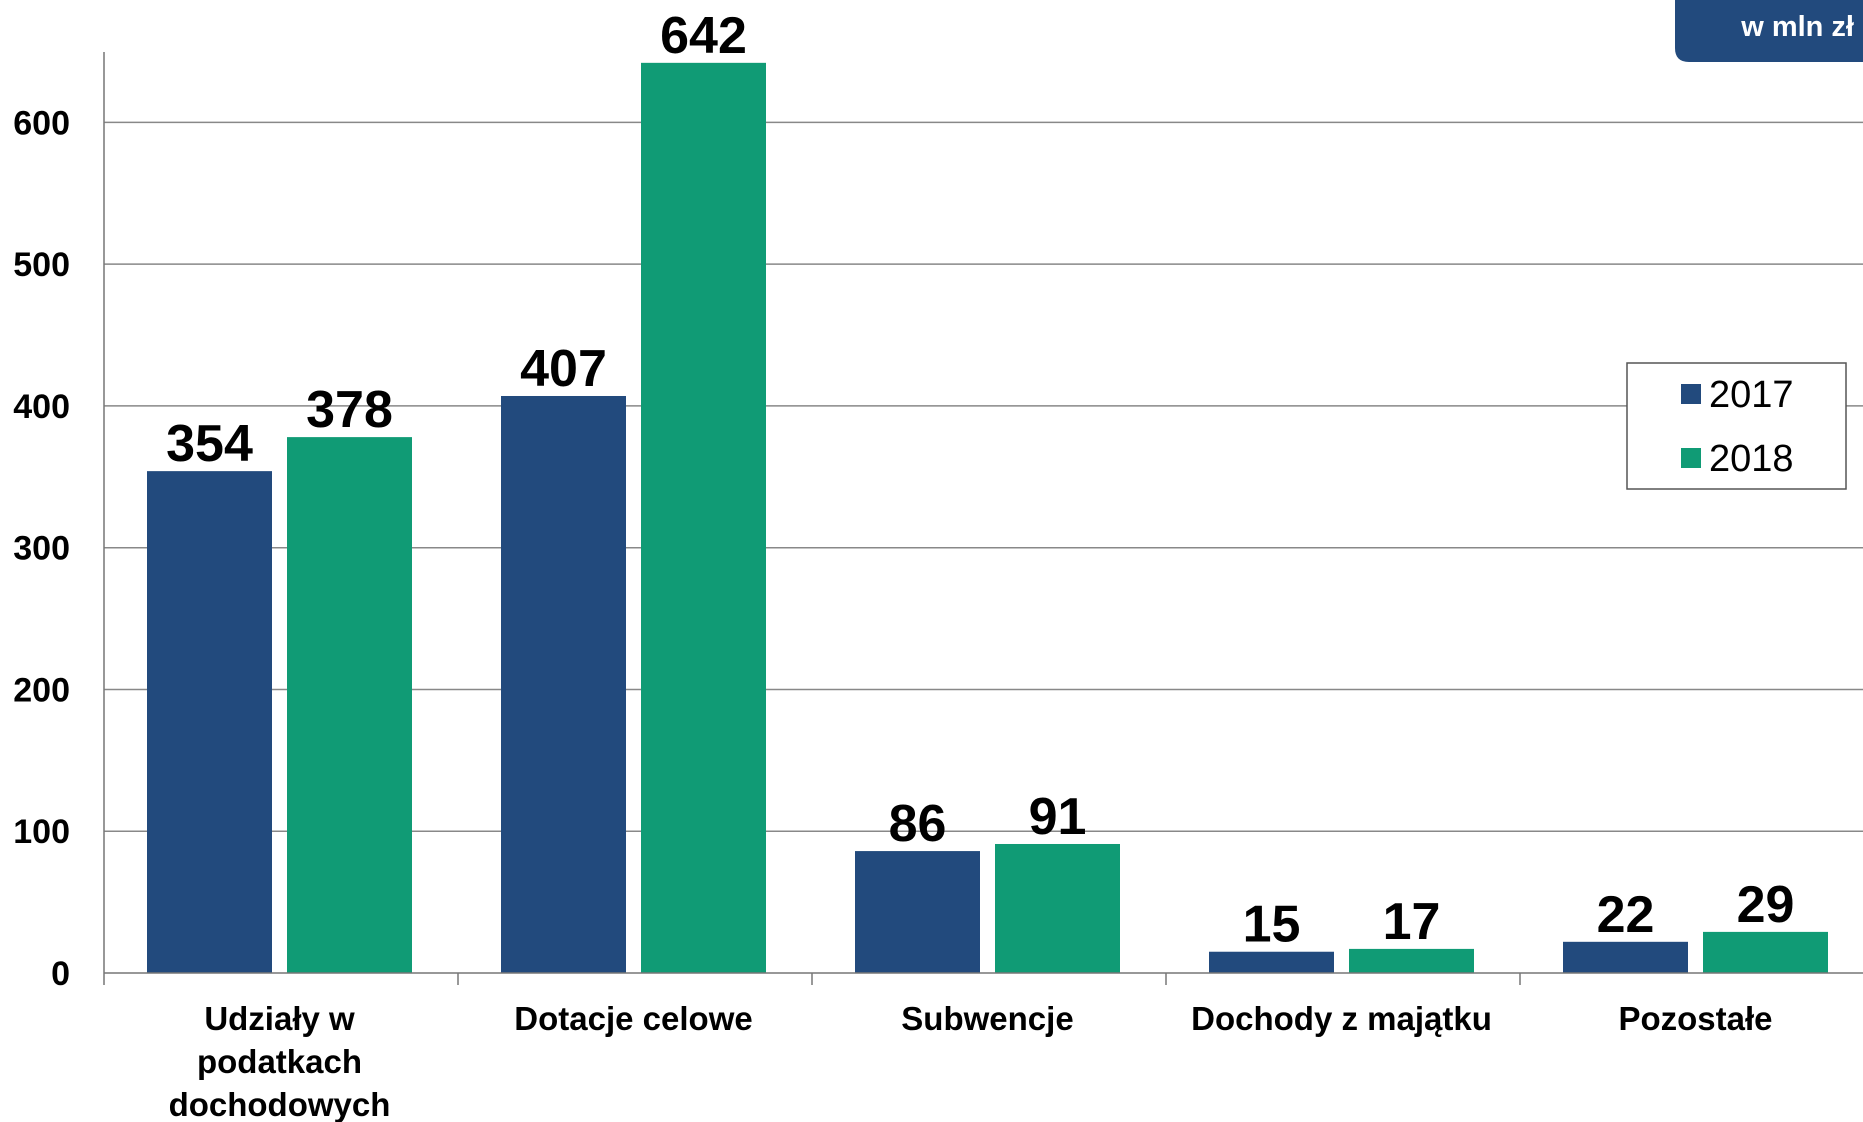 The image size is (1863, 1122). I want to click on x-category-label-4-line-0: Pozostałe, so click(1695, 1018).